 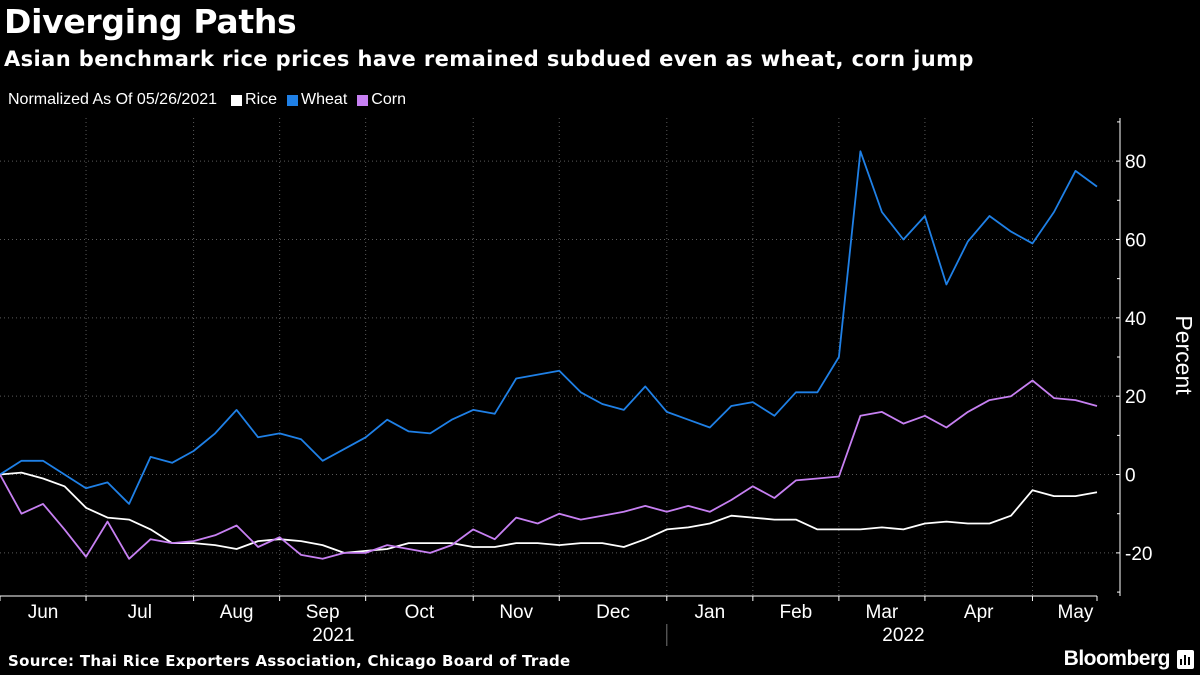 I want to click on legend-item-wheat: Wheat, so click(x=317, y=100).